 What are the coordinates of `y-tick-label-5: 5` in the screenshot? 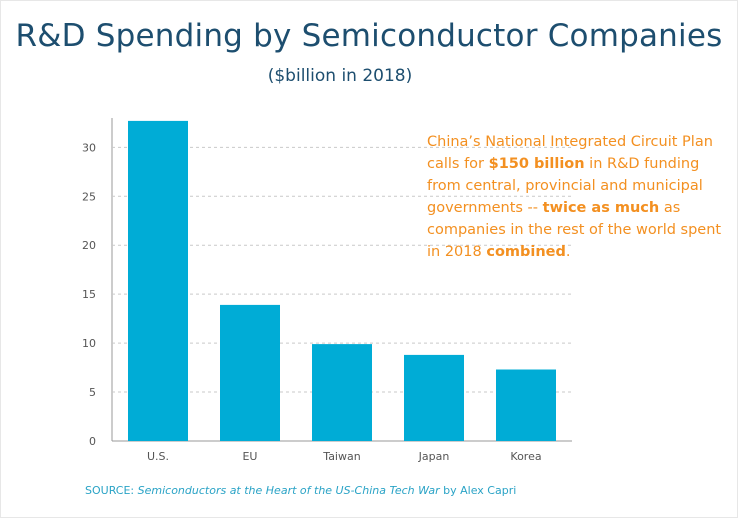 It's located at (92, 392).